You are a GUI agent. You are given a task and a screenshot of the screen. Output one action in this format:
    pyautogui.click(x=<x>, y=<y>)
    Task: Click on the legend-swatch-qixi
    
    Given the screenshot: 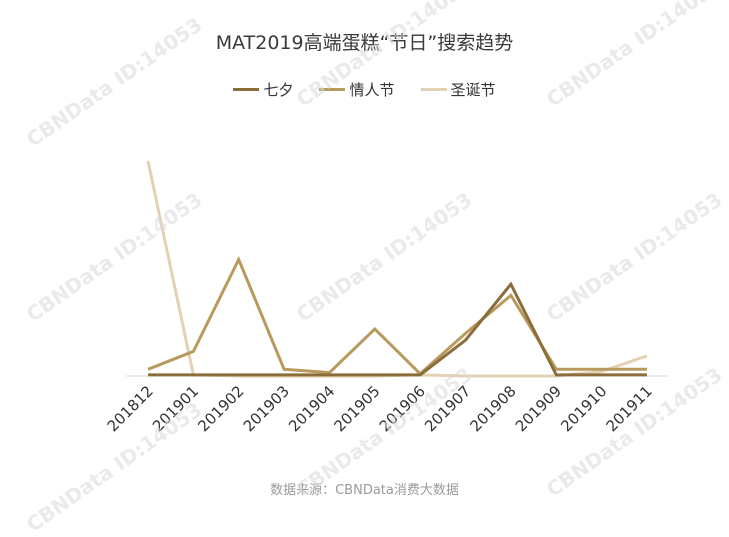 What is the action you would take?
    pyautogui.click(x=246, y=89)
    